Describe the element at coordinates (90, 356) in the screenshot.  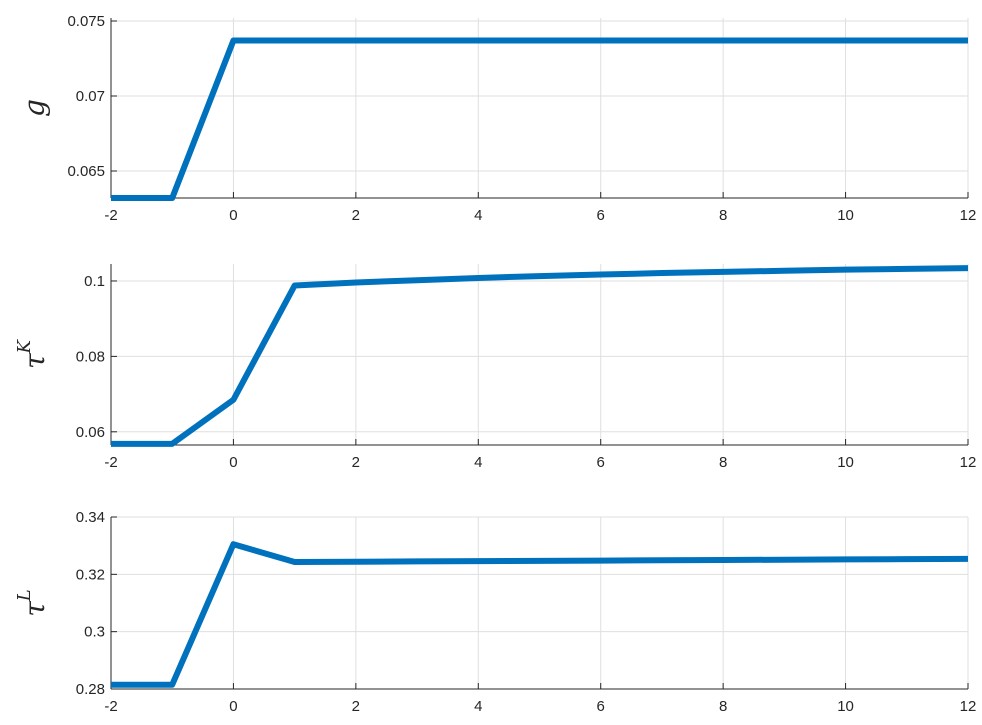
I see `y-tick-label: 0.08` at that location.